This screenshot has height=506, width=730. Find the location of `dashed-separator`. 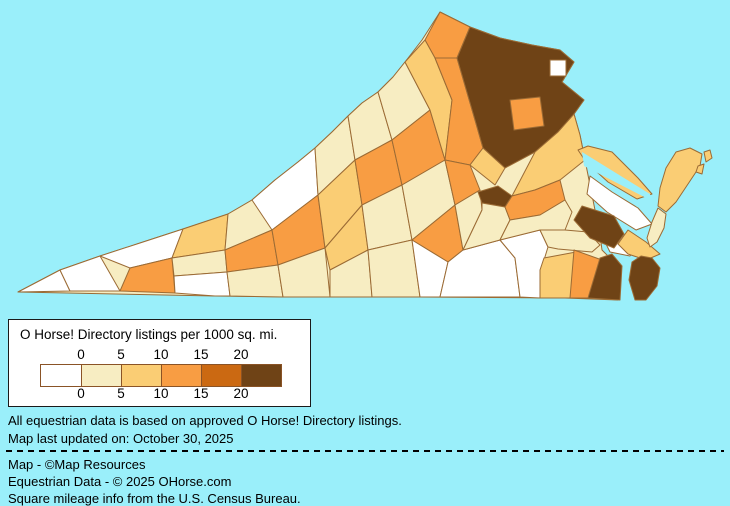

dashed-separator is located at coordinates (365, 451).